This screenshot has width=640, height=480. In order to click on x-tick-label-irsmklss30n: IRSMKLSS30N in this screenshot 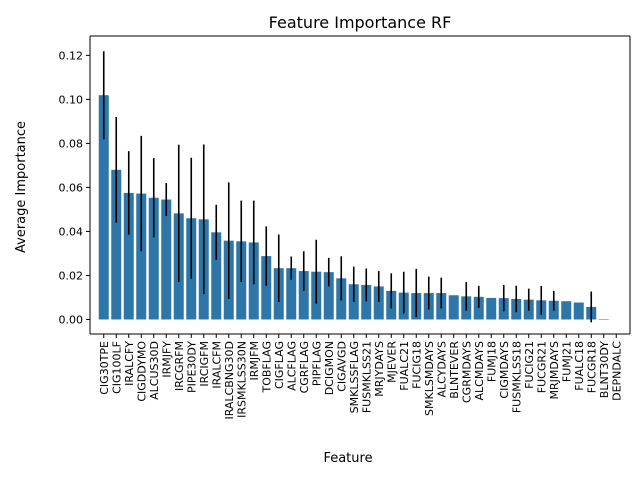, I will do `click(241, 379)`.